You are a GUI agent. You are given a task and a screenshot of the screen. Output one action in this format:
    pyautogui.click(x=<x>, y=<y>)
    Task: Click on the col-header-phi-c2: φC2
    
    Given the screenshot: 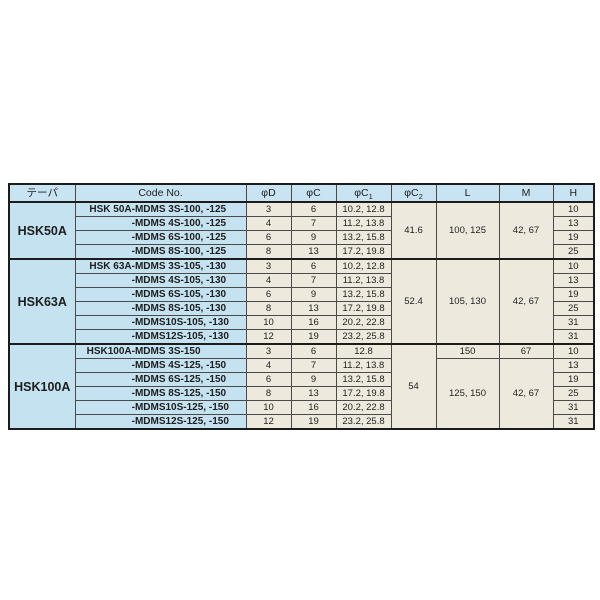 What is the action you would take?
    pyautogui.click(x=413, y=193)
    